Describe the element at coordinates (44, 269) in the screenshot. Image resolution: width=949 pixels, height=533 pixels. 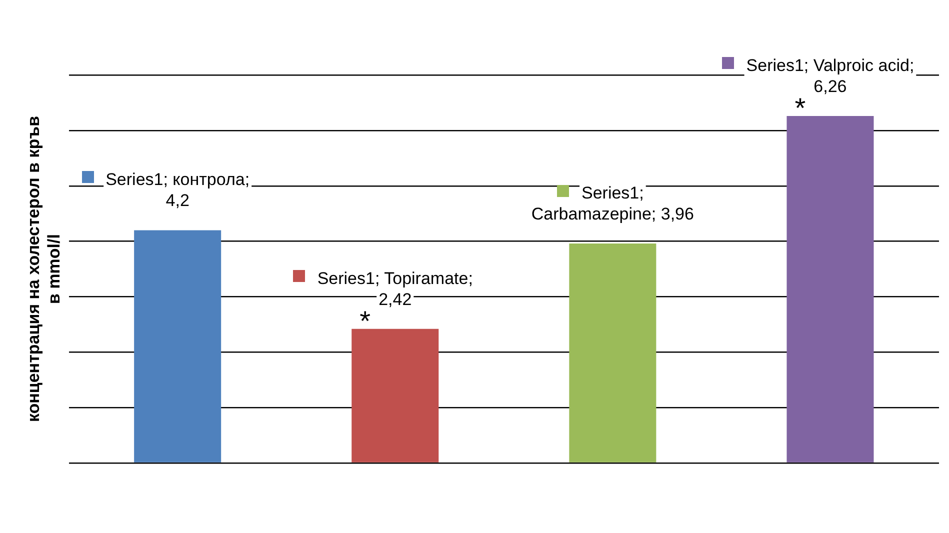
I see `y-axis-title: концентрация на холестерол в кръв в mmol/l` at that location.